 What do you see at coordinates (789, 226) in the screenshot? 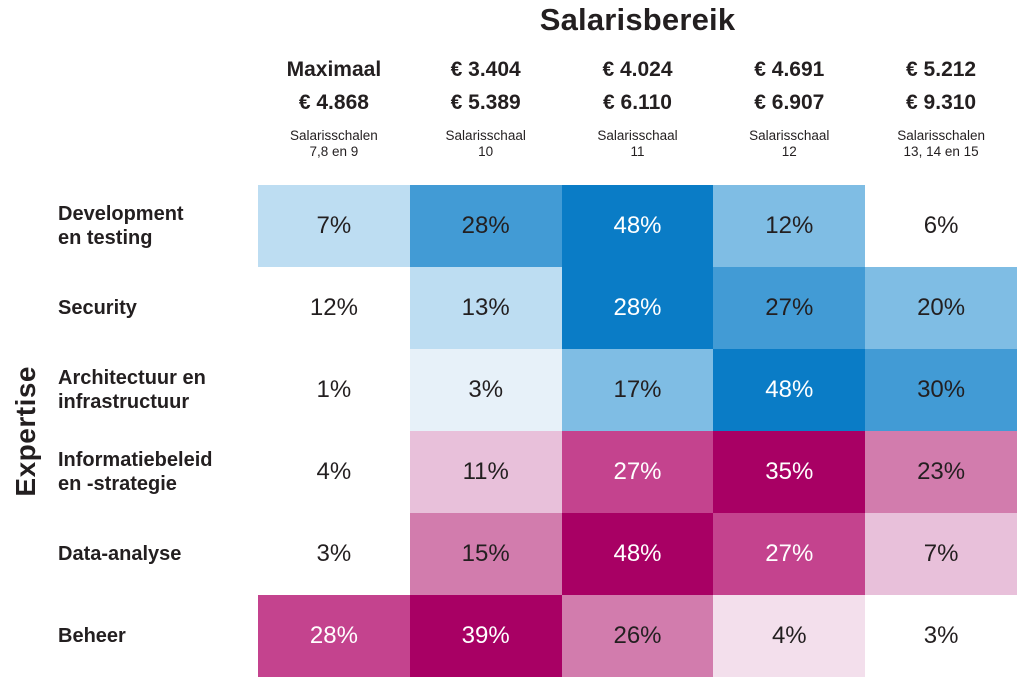
I see `cell-development-col4: 12%` at bounding box center [789, 226].